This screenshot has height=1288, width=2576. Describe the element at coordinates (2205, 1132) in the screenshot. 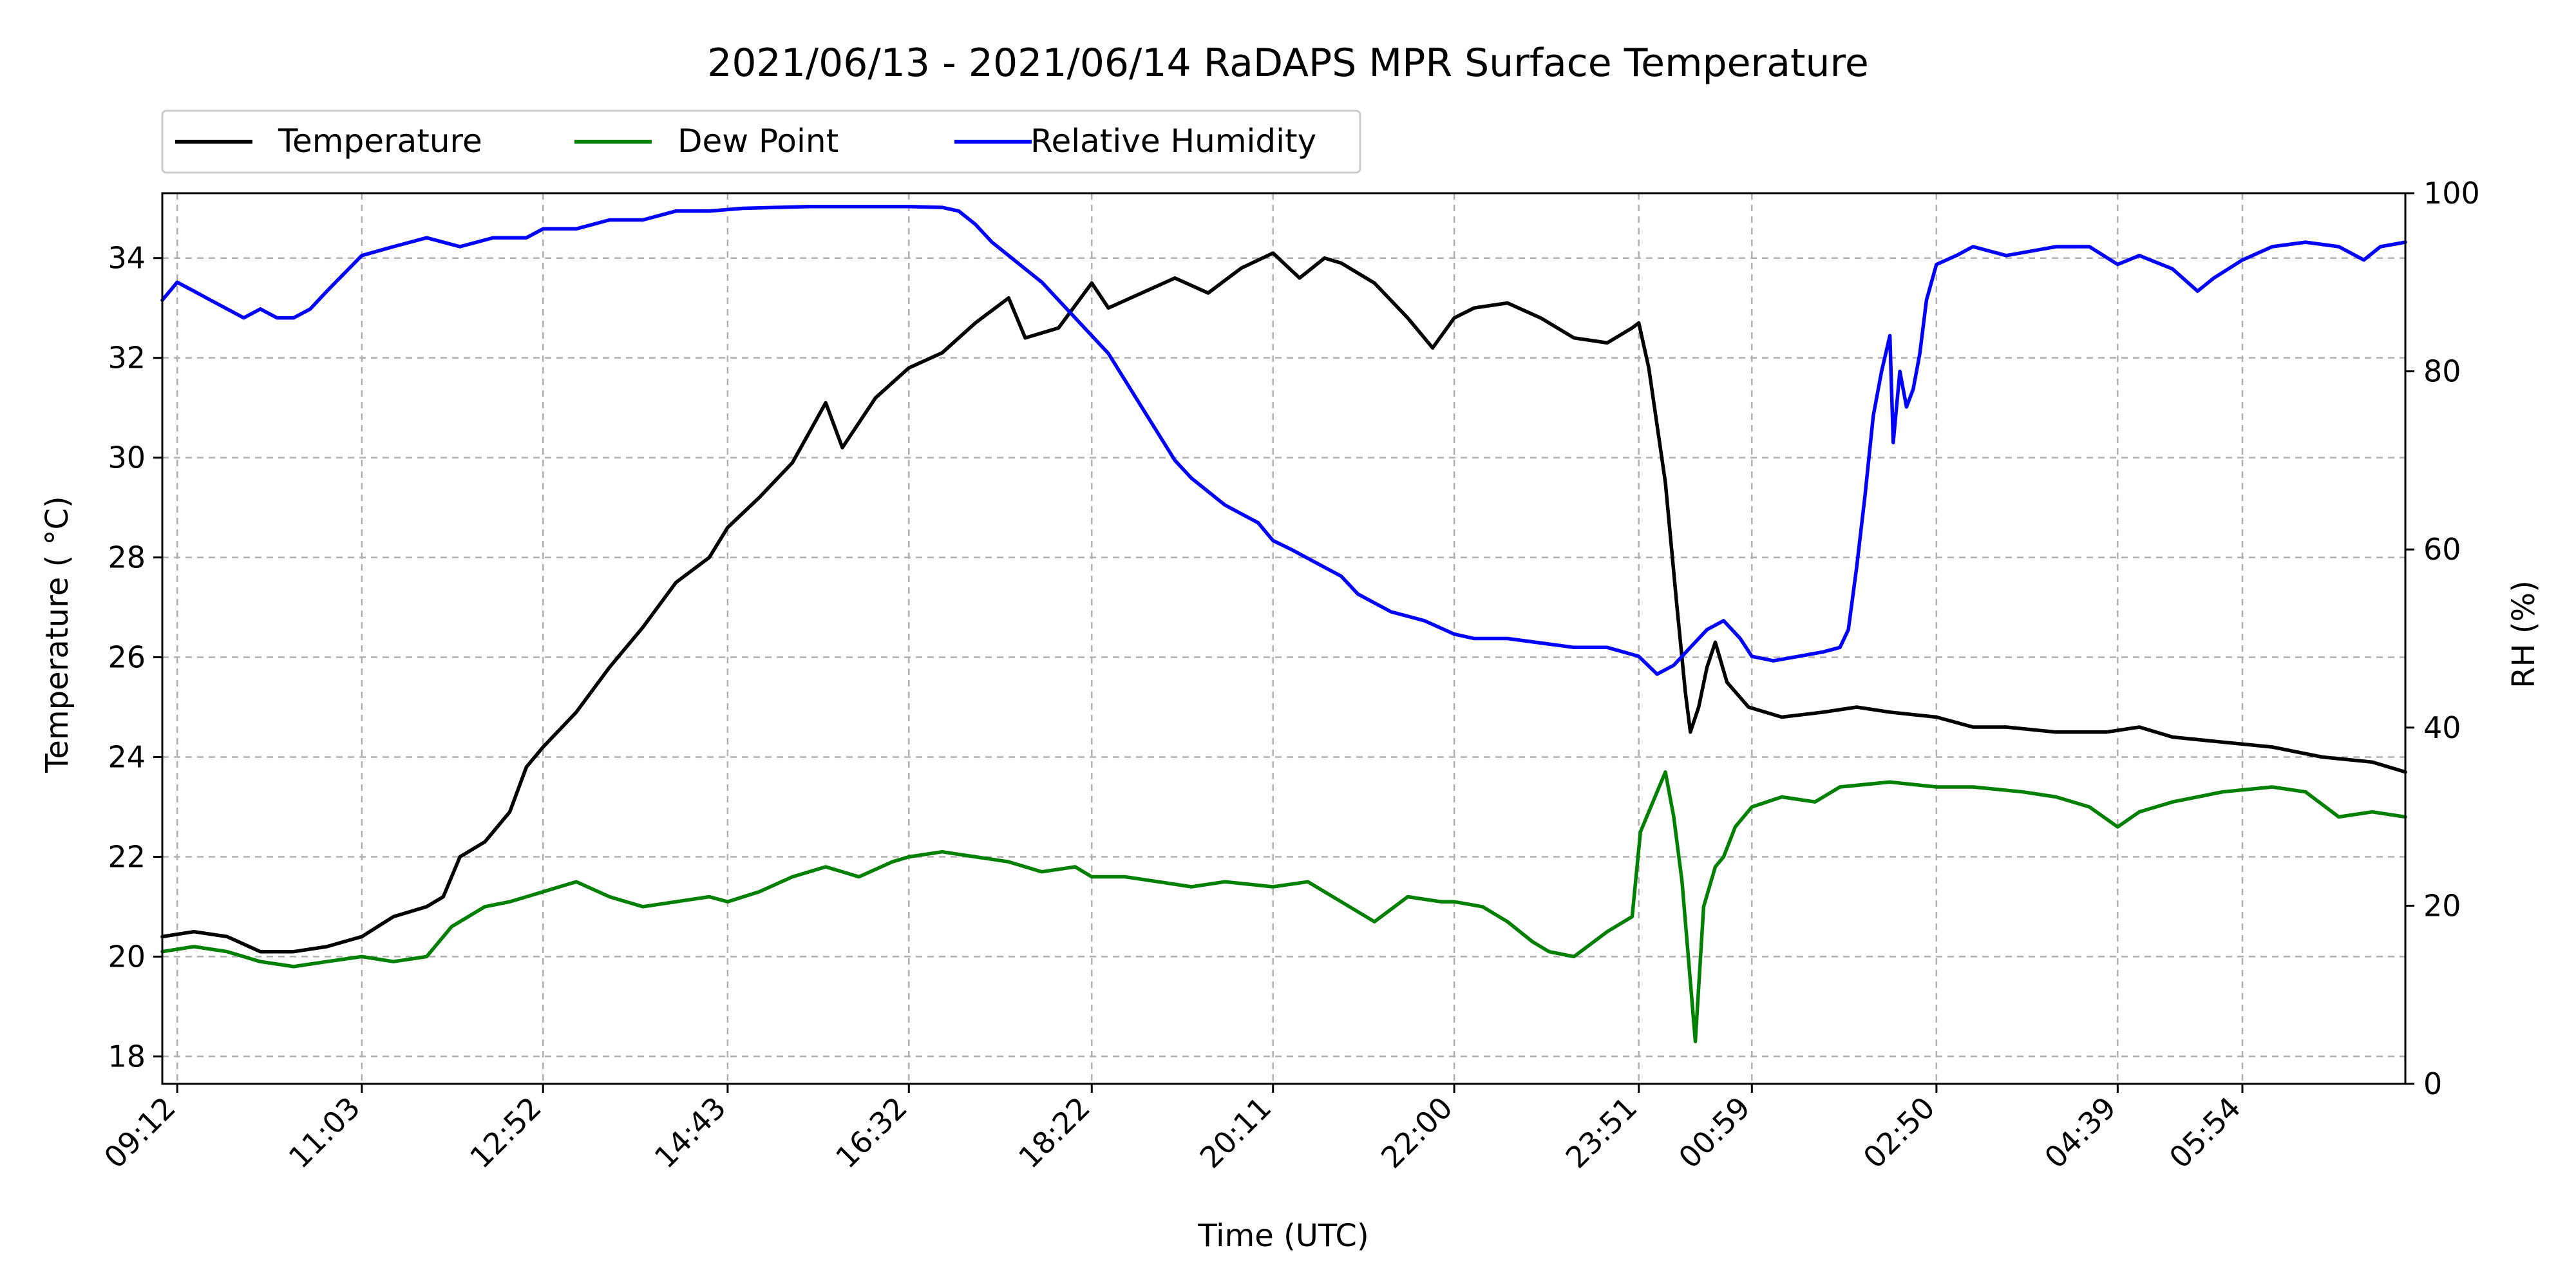

I see `x-tick-label: 05:54` at that location.